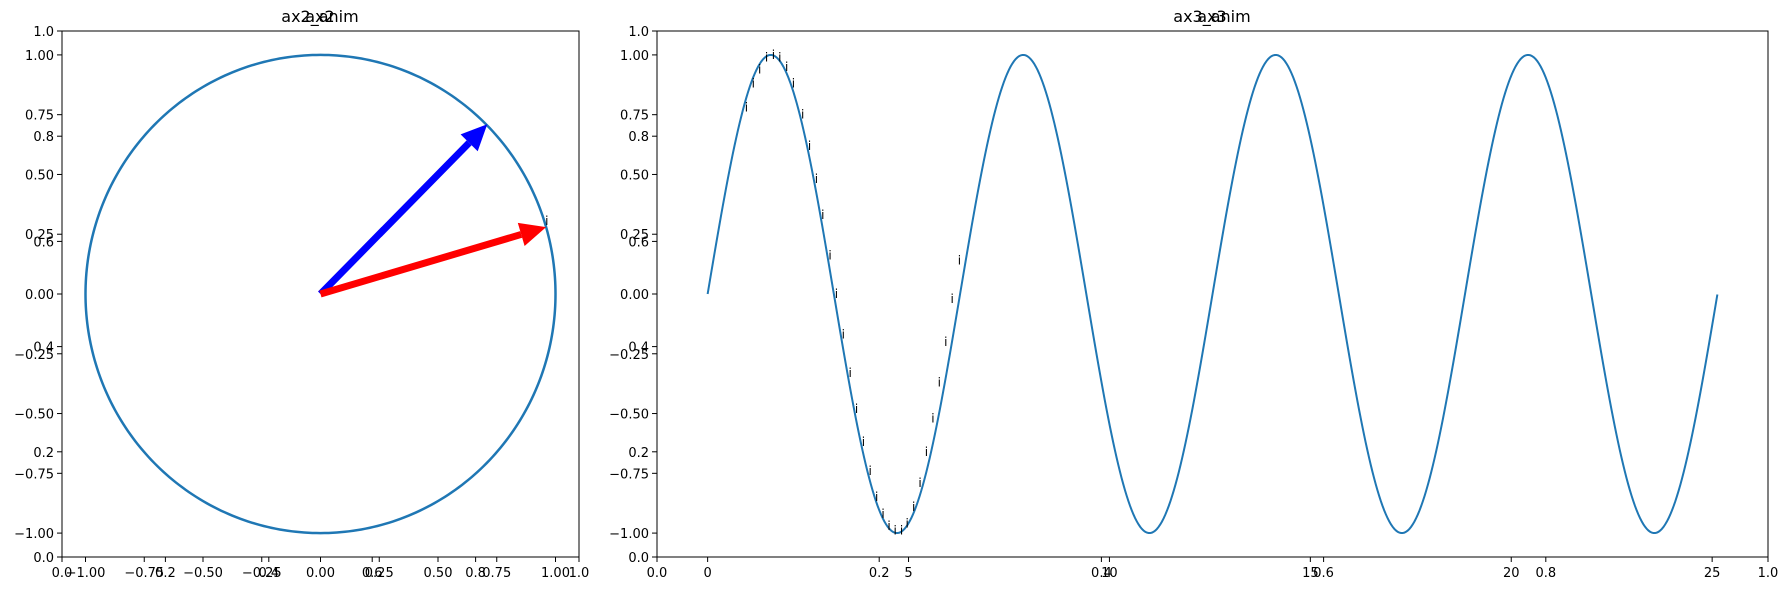 This screenshot has height=590, width=1790. Describe the element at coordinates (34, 474) in the screenshot. I see `plot-y-tick-label: −0.75` at that location.